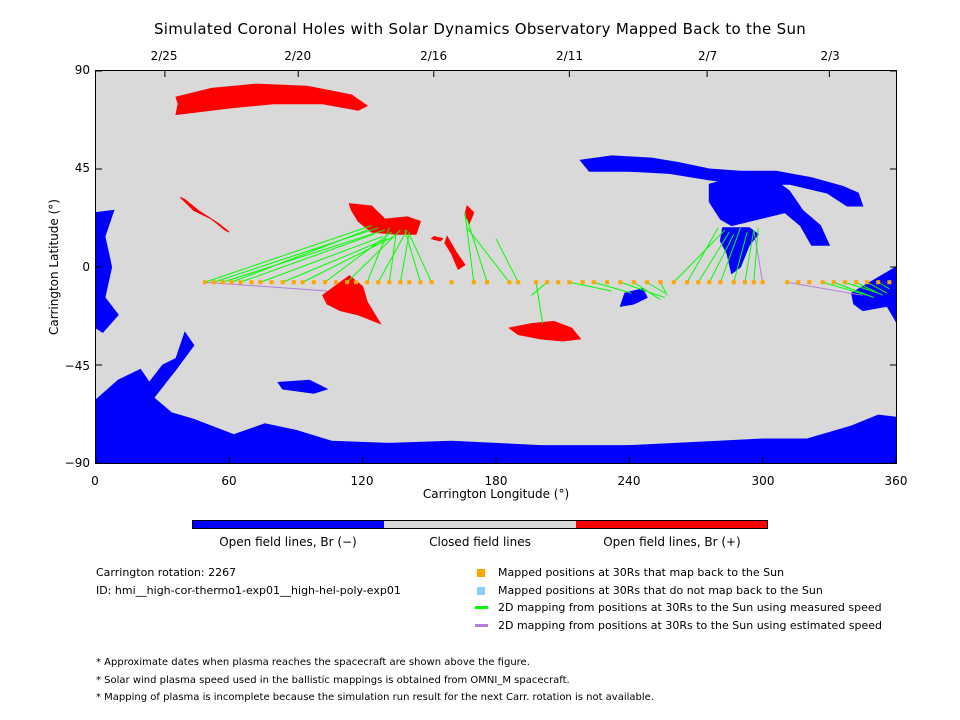 This screenshot has width=960, height=720. I want to click on x-tick-label: 120, so click(362, 481).